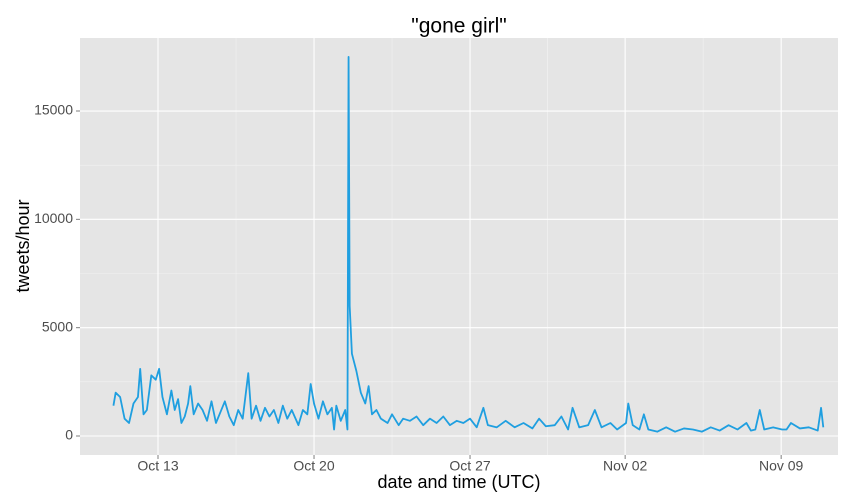 This screenshot has height=500, width=850. I want to click on chart-title: "gone girl", so click(458, 26).